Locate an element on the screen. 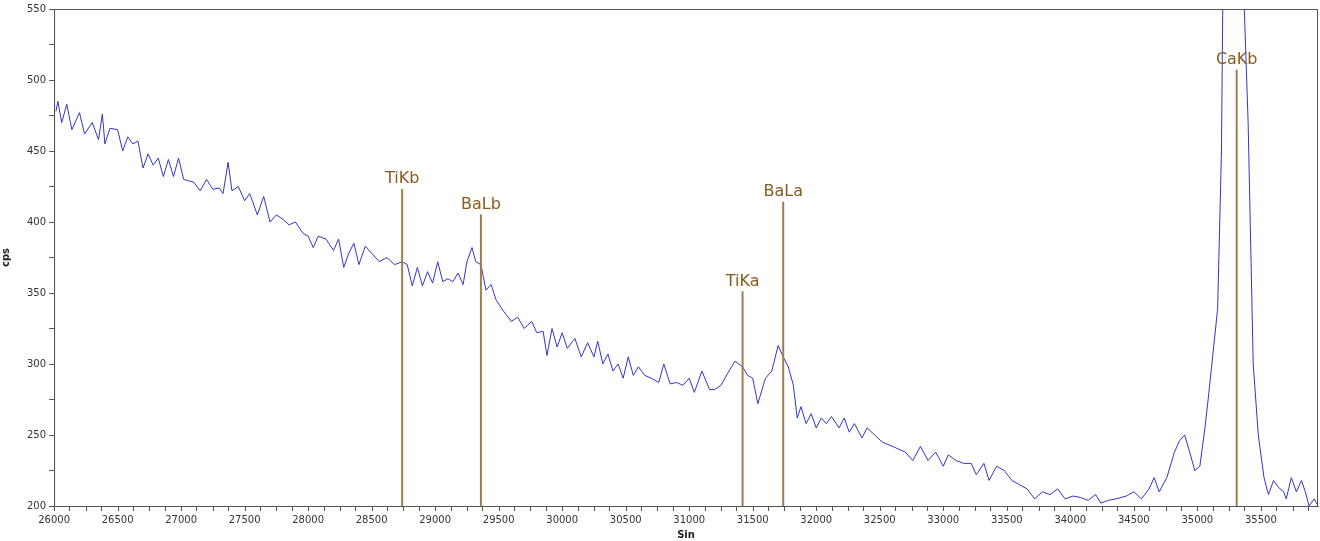  x-tick-label: 32500 is located at coordinates (879, 519).